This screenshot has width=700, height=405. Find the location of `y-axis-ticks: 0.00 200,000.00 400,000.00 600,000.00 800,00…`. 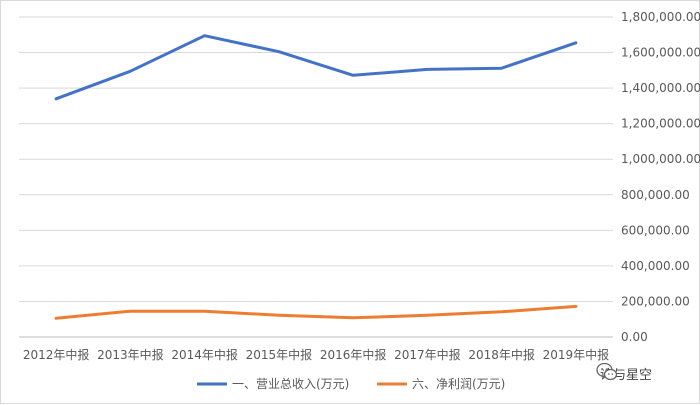

y-axis-ticks: 0.00 200,000.00 400,000.00 600,000.00 800,00… is located at coordinates (660, 177).